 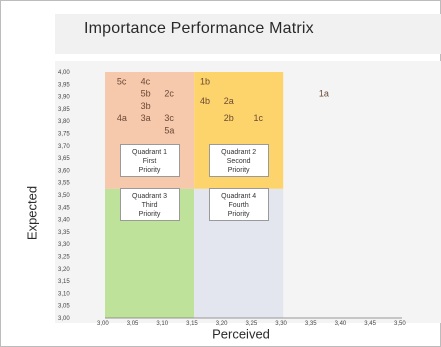 What do you see at coordinates (64, 85) in the screenshot?
I see `y-tick-label: 3,95` at bounding box center [64, 85].